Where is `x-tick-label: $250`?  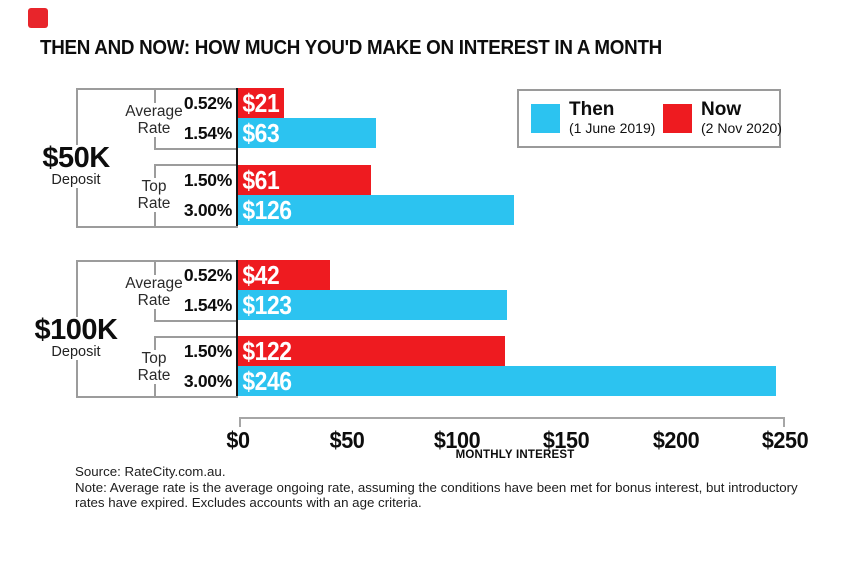
x-tick-label: $250 is located at coordinates (785, 440).